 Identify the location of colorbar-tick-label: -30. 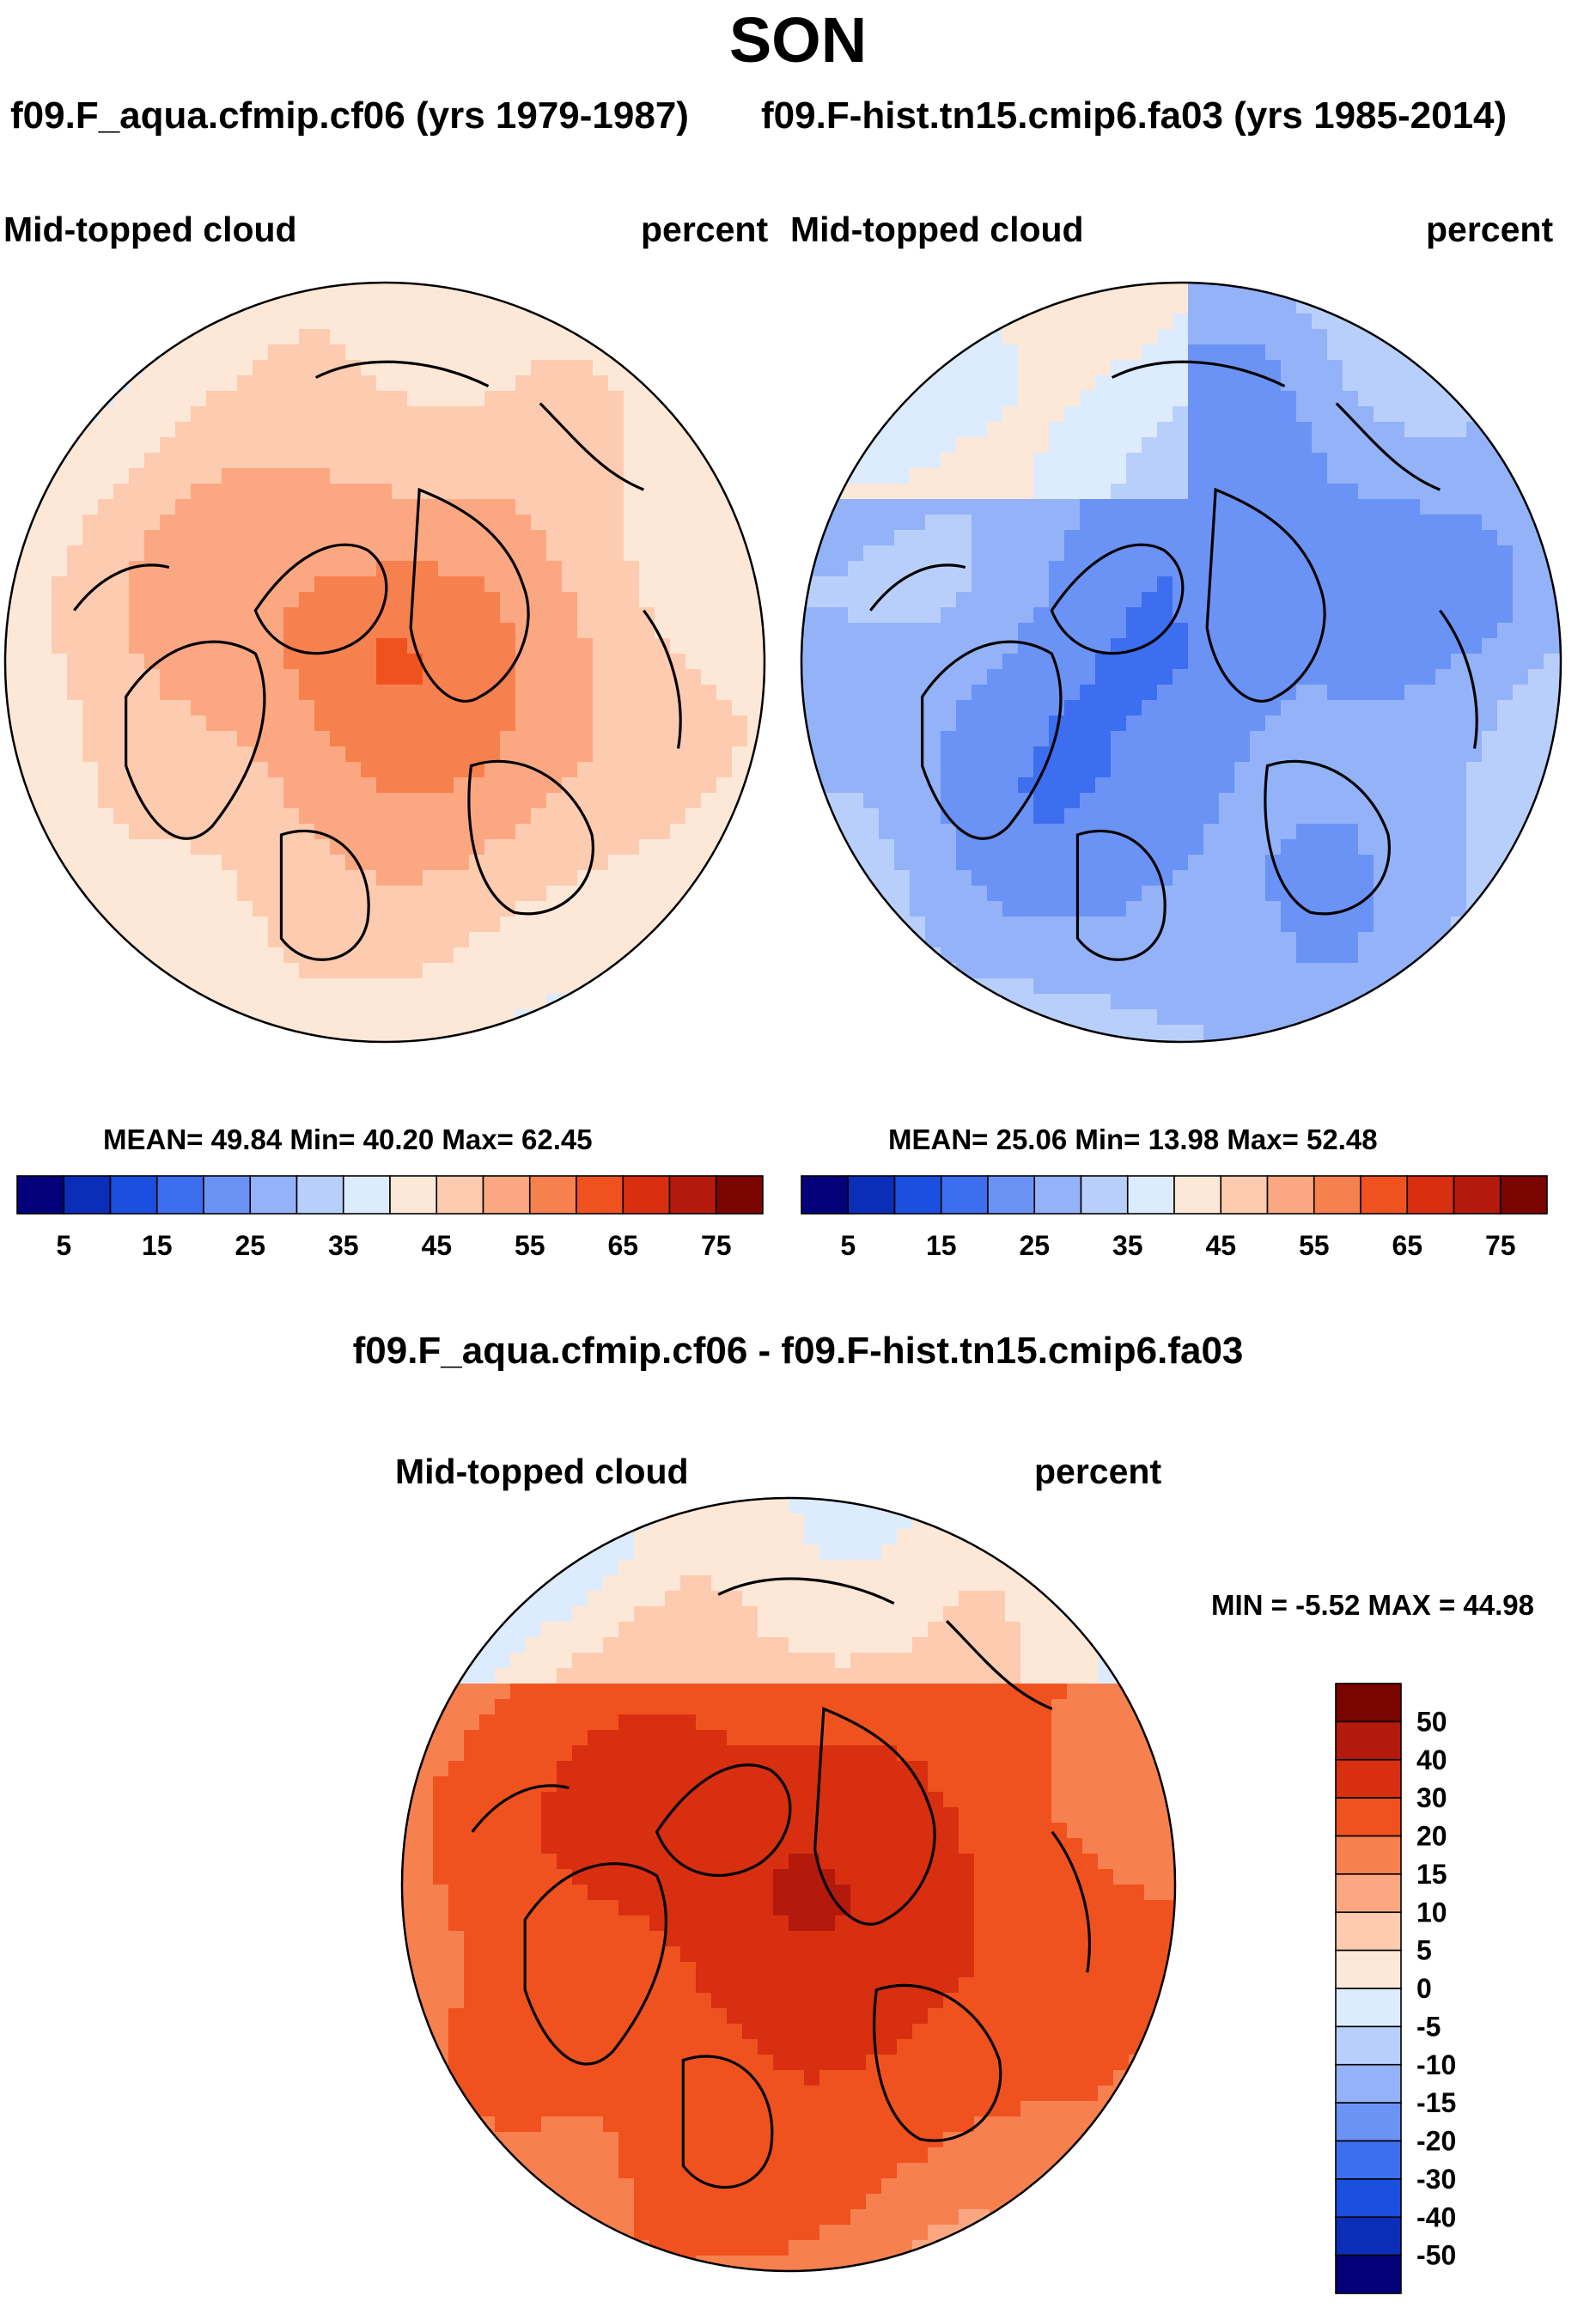
(1436, 2180).